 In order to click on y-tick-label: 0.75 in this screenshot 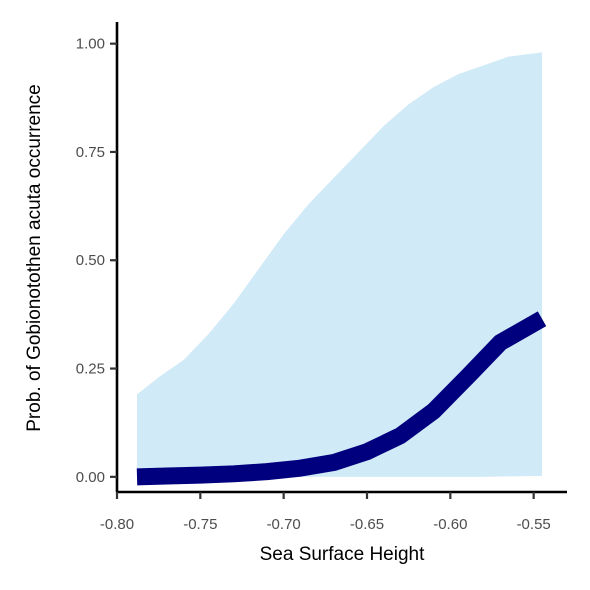, I will do `click(90, 152)`.